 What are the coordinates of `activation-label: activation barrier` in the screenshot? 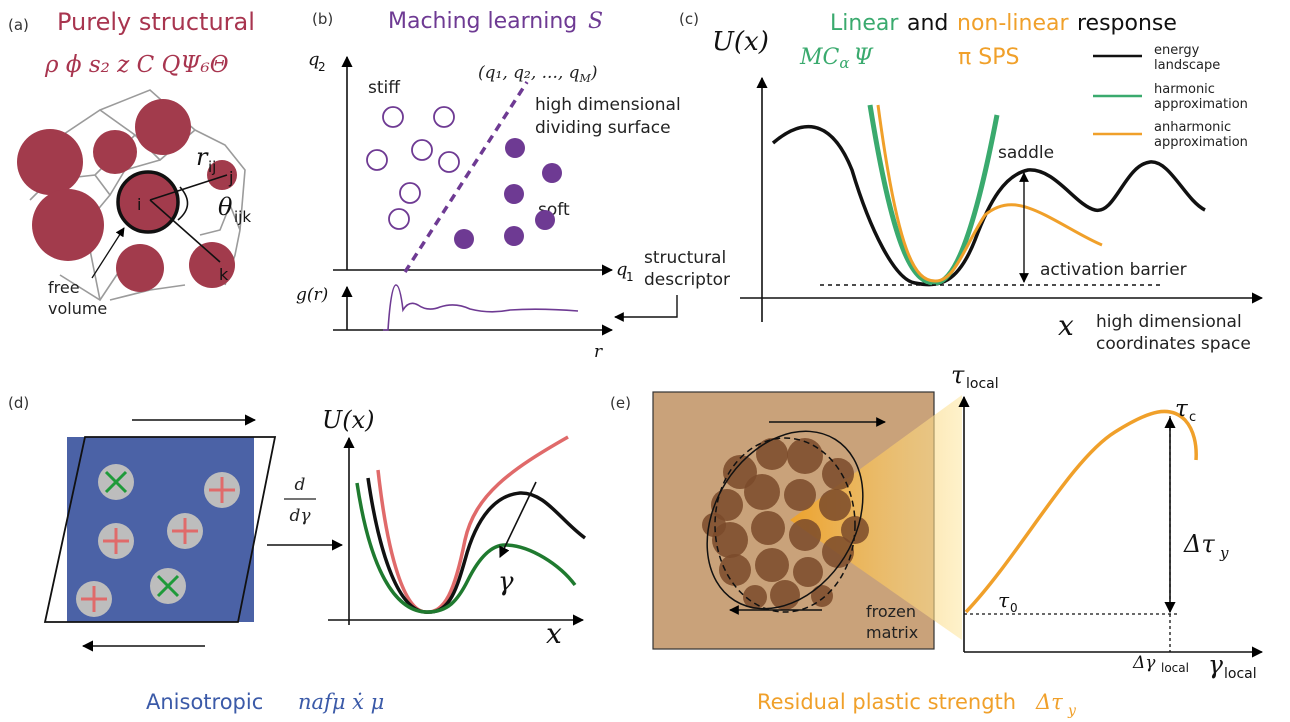 It's located at (1113, 270).